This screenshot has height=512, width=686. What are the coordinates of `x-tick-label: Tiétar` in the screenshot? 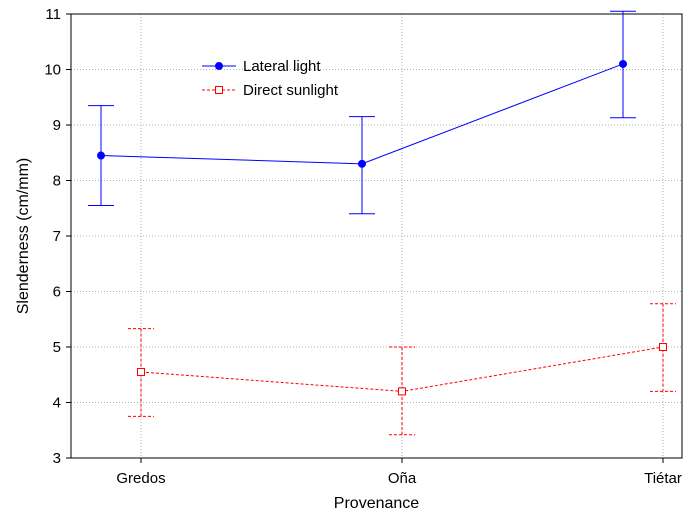 It's located at (663, 478).